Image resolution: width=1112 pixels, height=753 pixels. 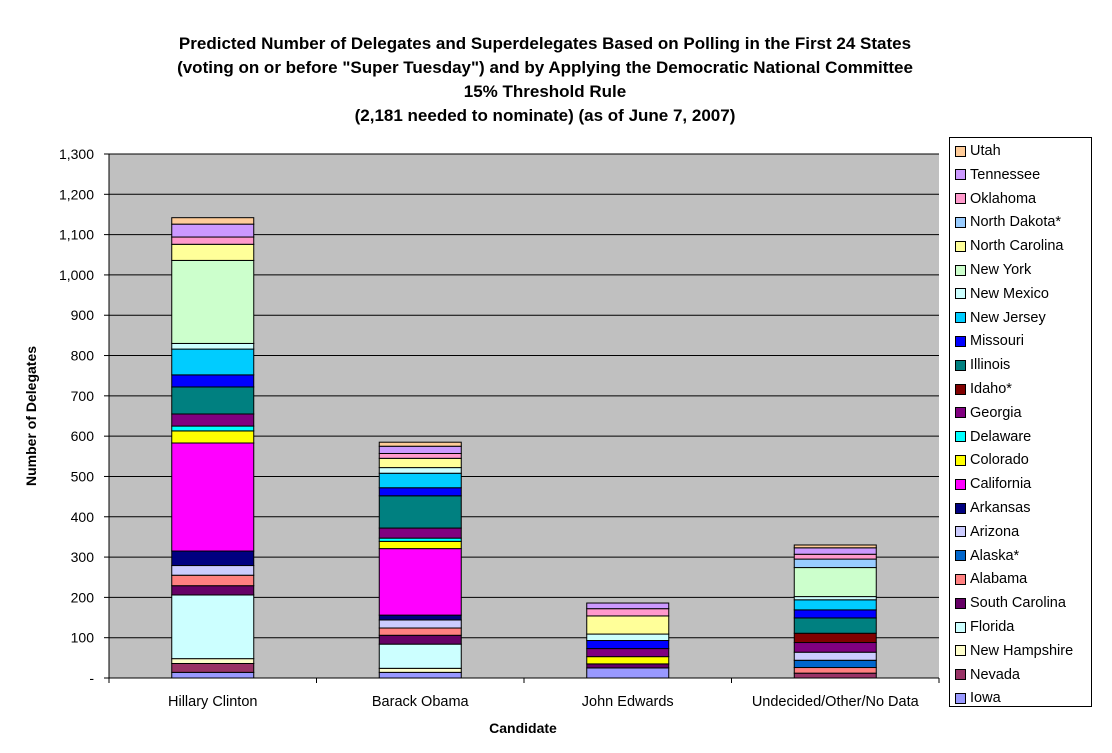 I want to click on legend-item: Delaware, so click(x=993, y=437).